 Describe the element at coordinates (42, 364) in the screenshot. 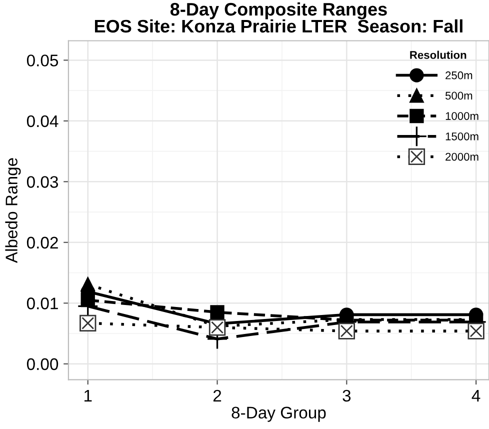

I see `y-tick-label: 0.00` at that location.